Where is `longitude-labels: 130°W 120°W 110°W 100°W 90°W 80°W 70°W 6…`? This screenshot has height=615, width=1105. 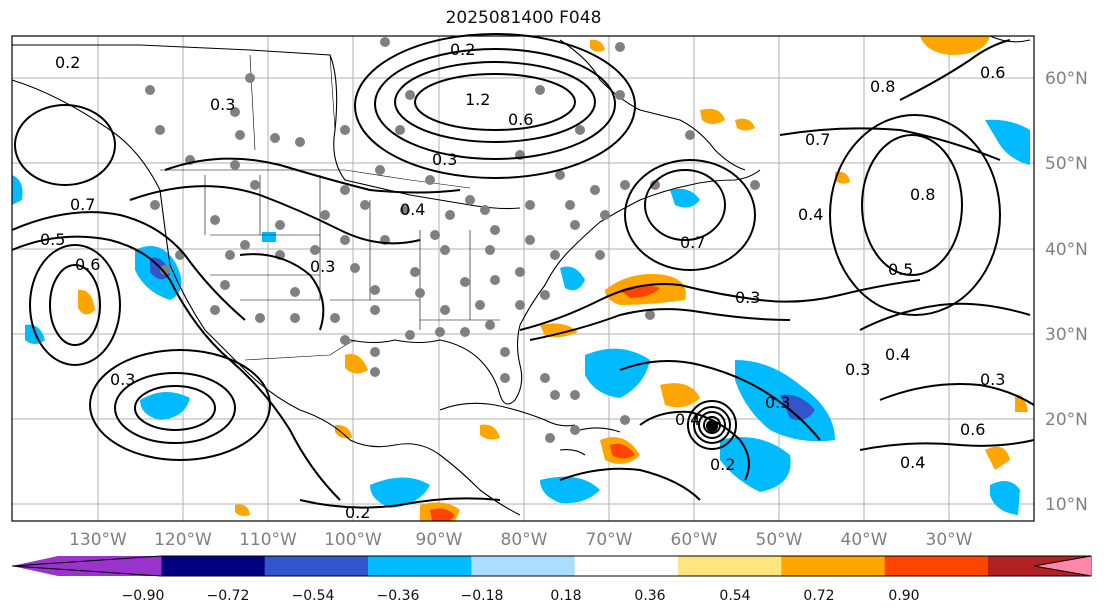
longitude-labels: 130°W 120°W 110°W 100°W 90°W 80°W 70°W 6… is located at coordinates (521, 540).